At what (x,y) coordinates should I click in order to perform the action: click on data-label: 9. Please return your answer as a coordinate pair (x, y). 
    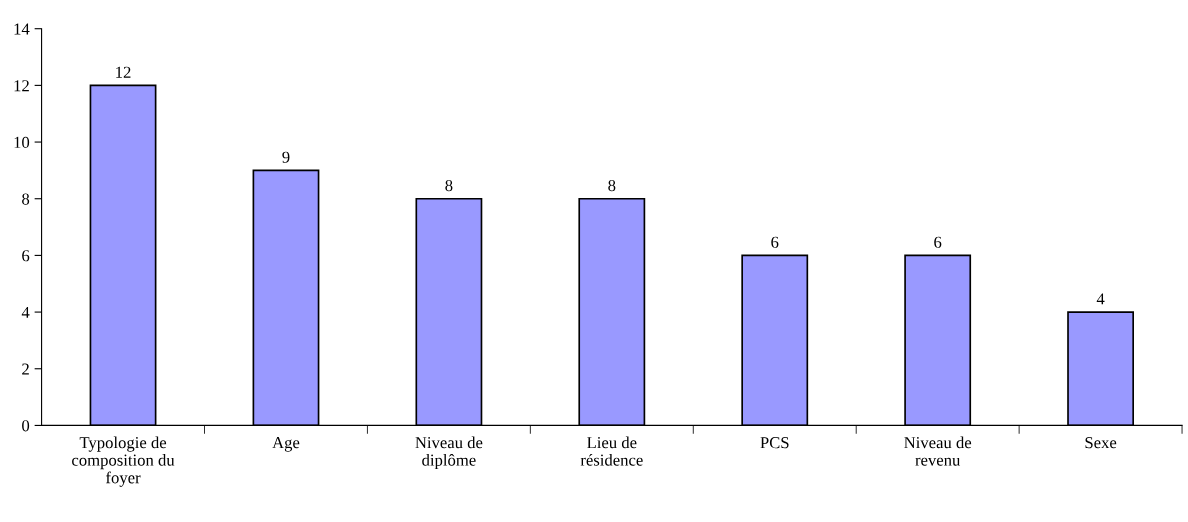
    Looking at the image, I should click on (286, 157).